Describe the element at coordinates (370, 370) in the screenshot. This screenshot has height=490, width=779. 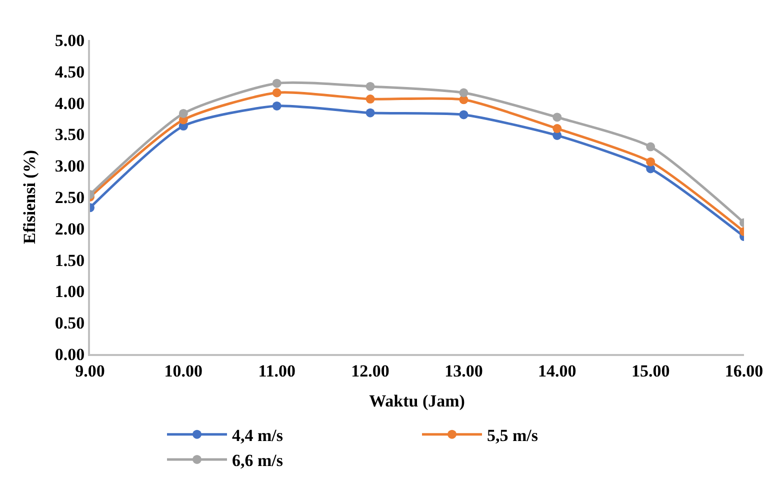
I see `x-tick-label: 12.00` at that location.